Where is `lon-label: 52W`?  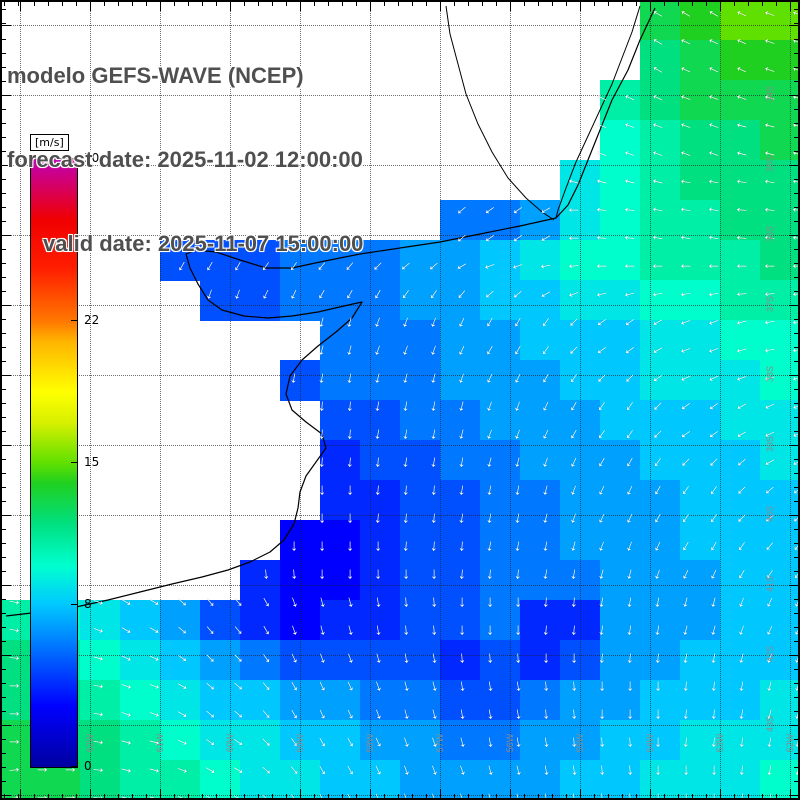 lon-label: 52W is located at coordinates (790, 743).